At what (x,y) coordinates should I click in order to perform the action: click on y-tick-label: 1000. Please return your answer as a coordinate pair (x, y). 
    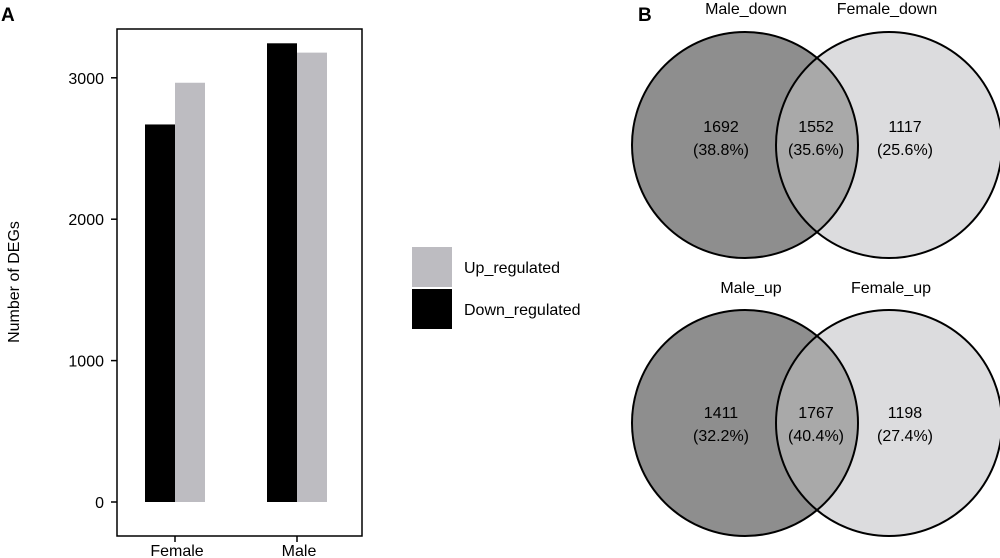
    Looking at the image, I should click on (86, 362).